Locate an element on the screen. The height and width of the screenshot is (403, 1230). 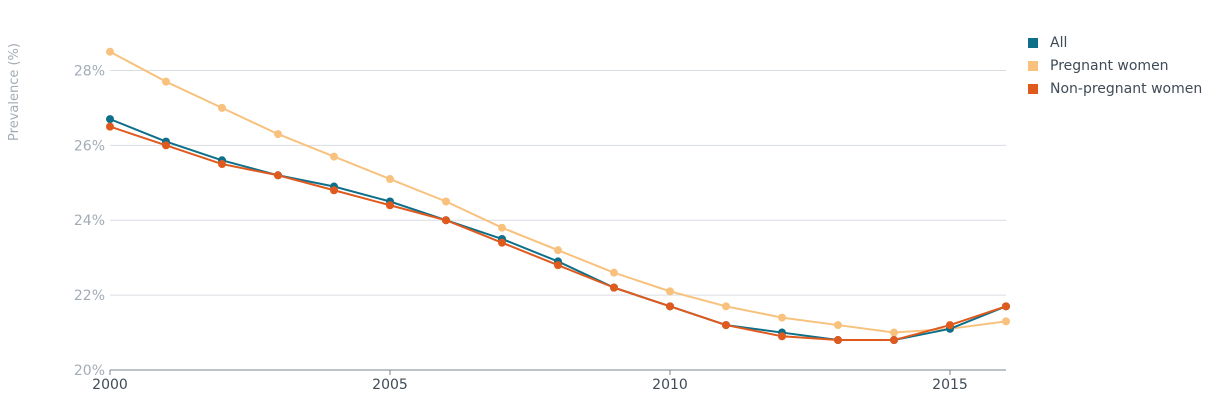
legend-label: Pregnant women is located at coordinates (1109, 65).